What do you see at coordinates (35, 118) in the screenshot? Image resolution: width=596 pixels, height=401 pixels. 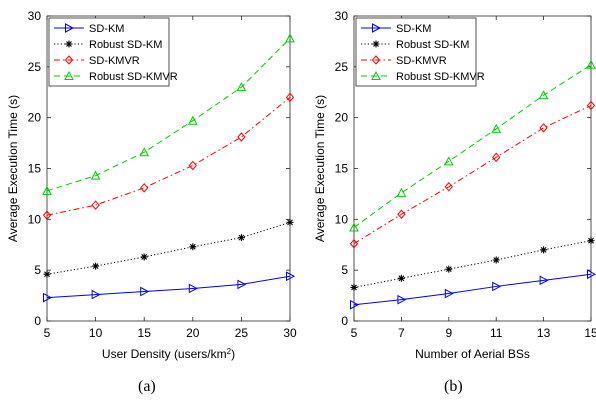 I see `y-tick-label: 20` at bounding box center [35, 118].